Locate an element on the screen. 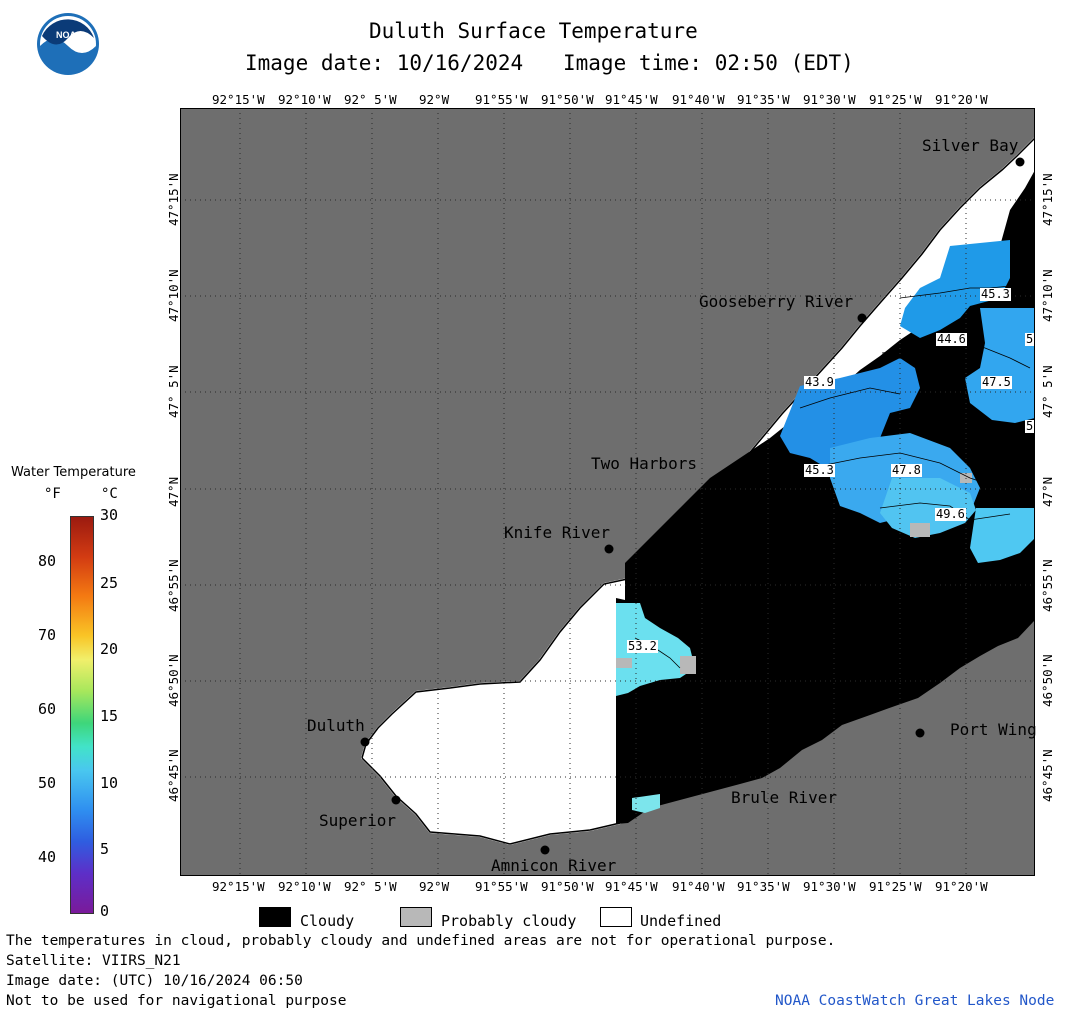  place-label: Silver Bay is located at coordinates (970, 145).